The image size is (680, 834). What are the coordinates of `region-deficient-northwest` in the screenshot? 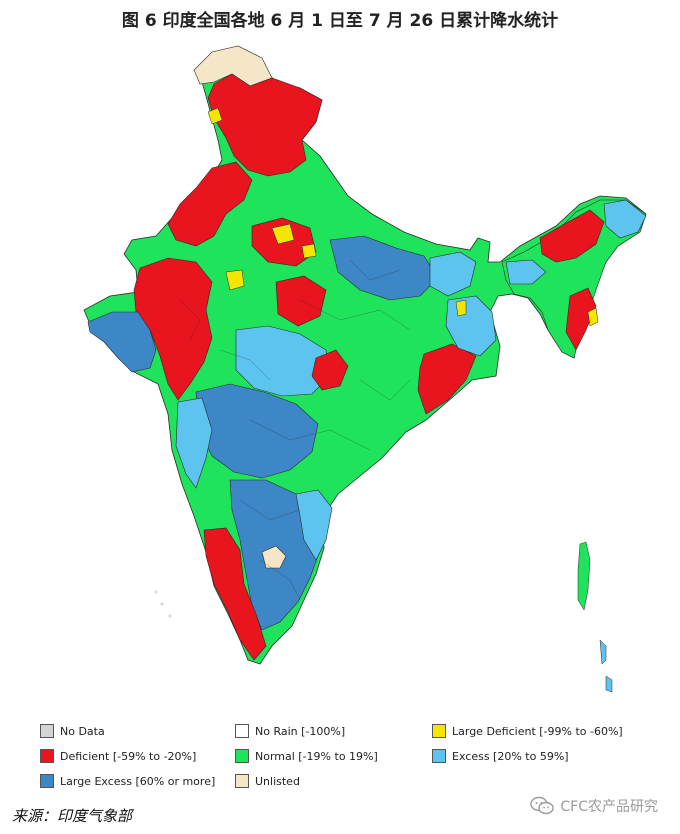 It's located at (210, 204).